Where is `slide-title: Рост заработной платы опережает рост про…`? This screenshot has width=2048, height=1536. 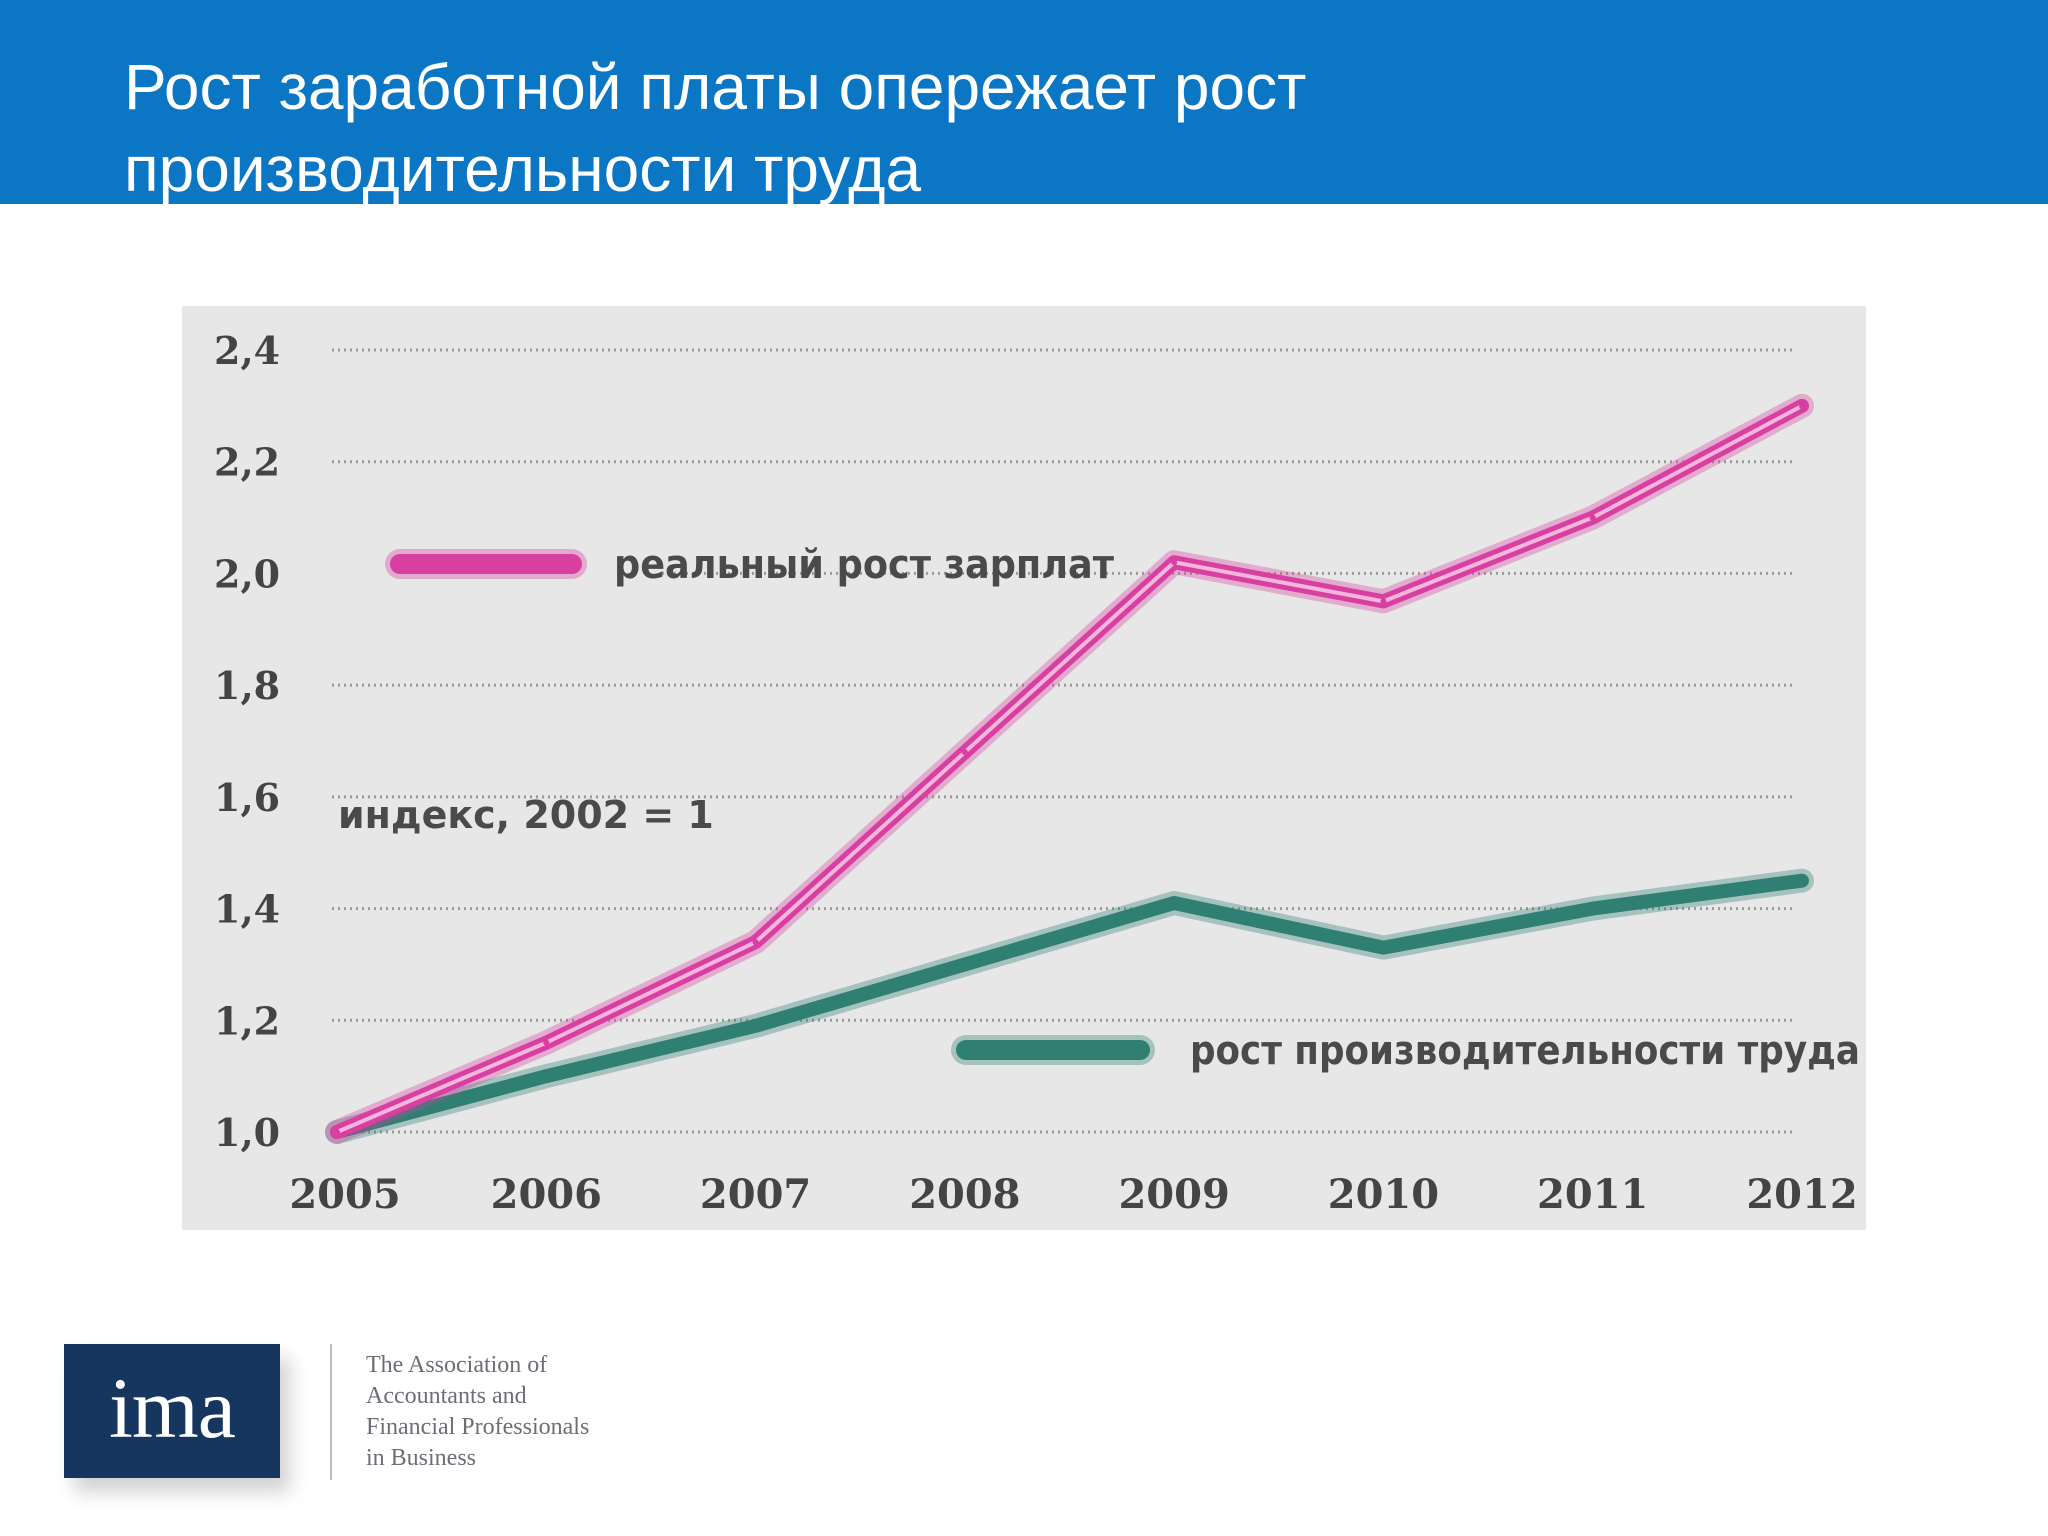 slide-title: Рост заработной платы опережает рост про… is located at coordinates (715, 128).